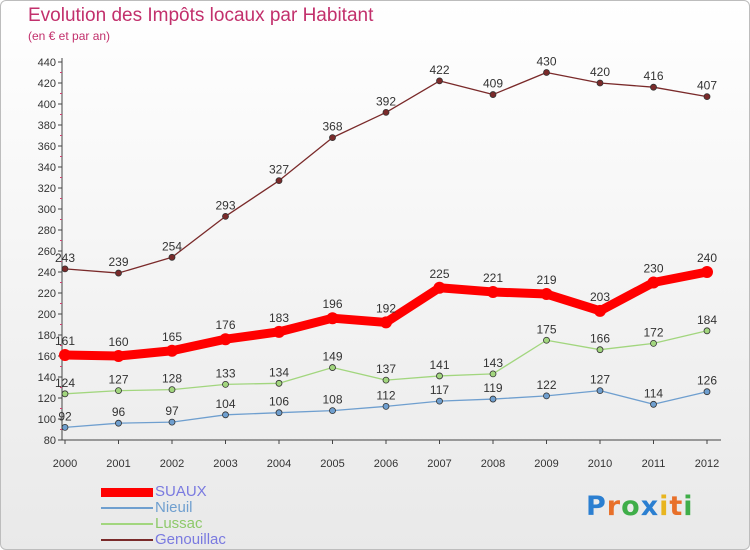 The height and width of the screenshot is (550, 750). What do you see at coordinates (47, 231) in the screenshot?
I see `y-tick-label: 280` at bounding box center [47, 231].